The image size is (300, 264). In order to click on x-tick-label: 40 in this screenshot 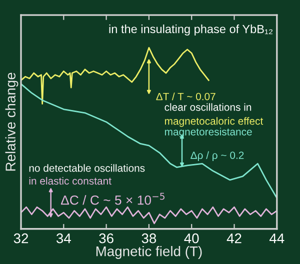, I will do `click(191, 238)`.